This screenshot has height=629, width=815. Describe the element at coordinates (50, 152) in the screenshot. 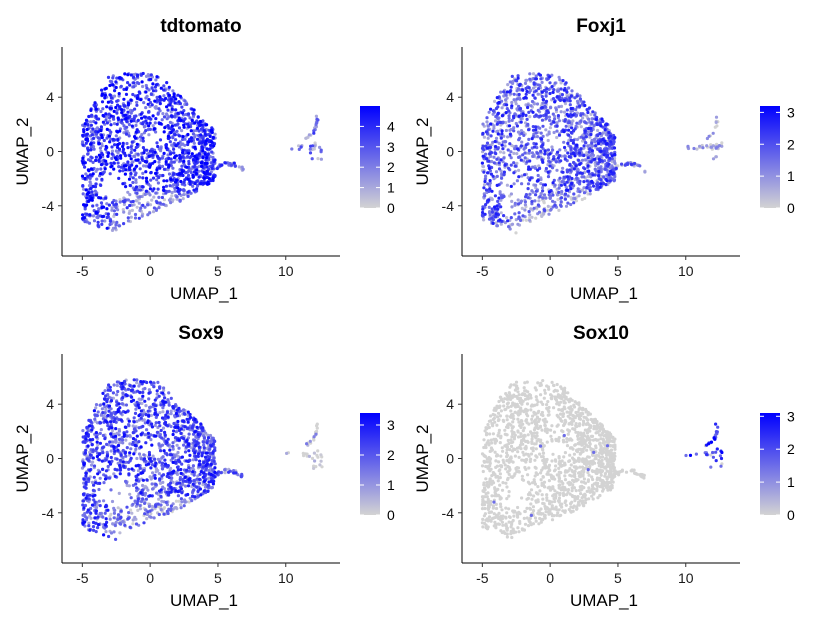

I see `y-tick-label: 0` at that location.